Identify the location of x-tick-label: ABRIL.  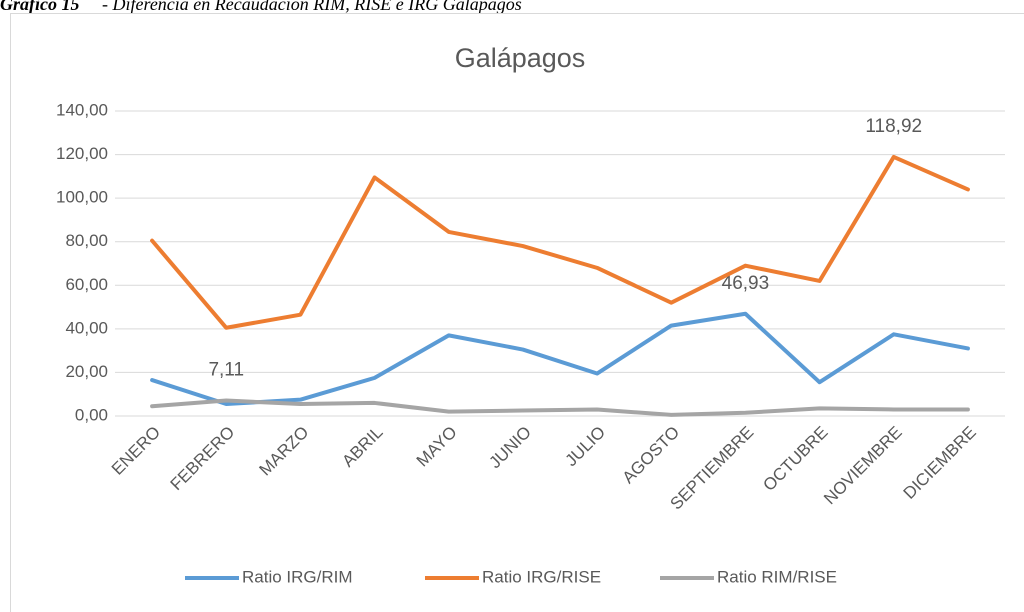
(362, 447).